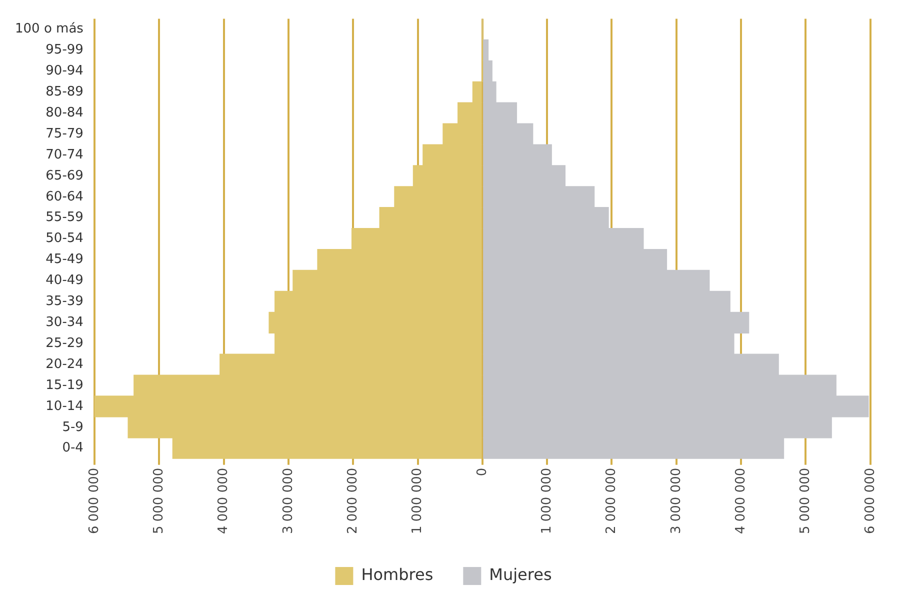 This screenshot has width=897, height=607. I want to click on y-tick-label: 90-94, so click(65, 71).